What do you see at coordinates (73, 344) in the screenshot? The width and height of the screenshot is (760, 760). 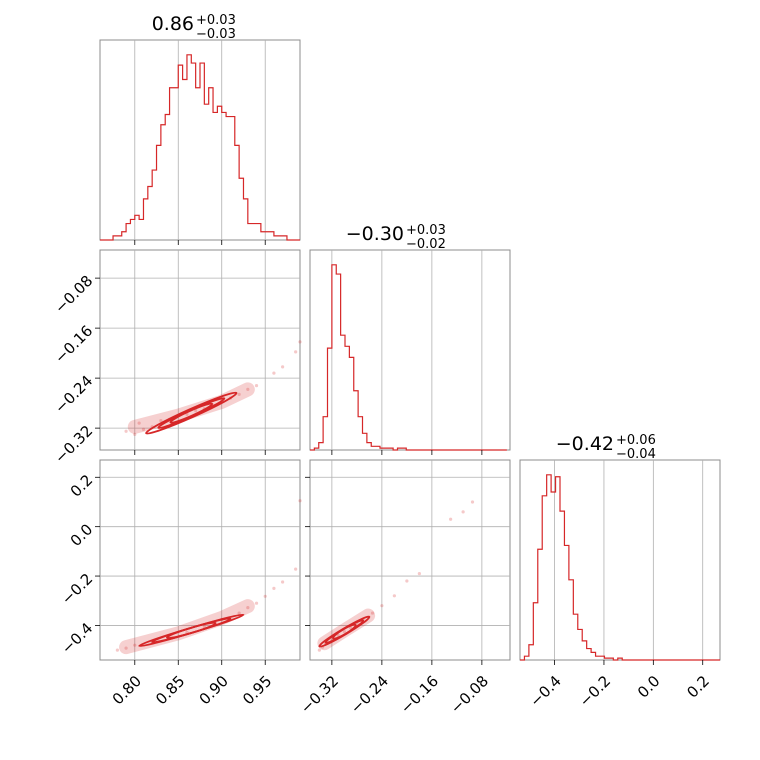 I see `y-tick-label-p2: −0.16` at bounding box center [73, 344].